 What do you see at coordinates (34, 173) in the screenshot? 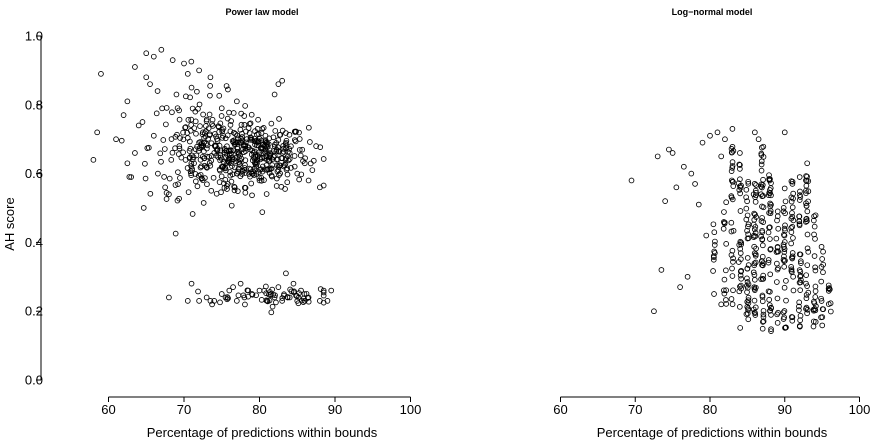
I see `y-tick-label: 0.6` at bounding box center [34, 173].